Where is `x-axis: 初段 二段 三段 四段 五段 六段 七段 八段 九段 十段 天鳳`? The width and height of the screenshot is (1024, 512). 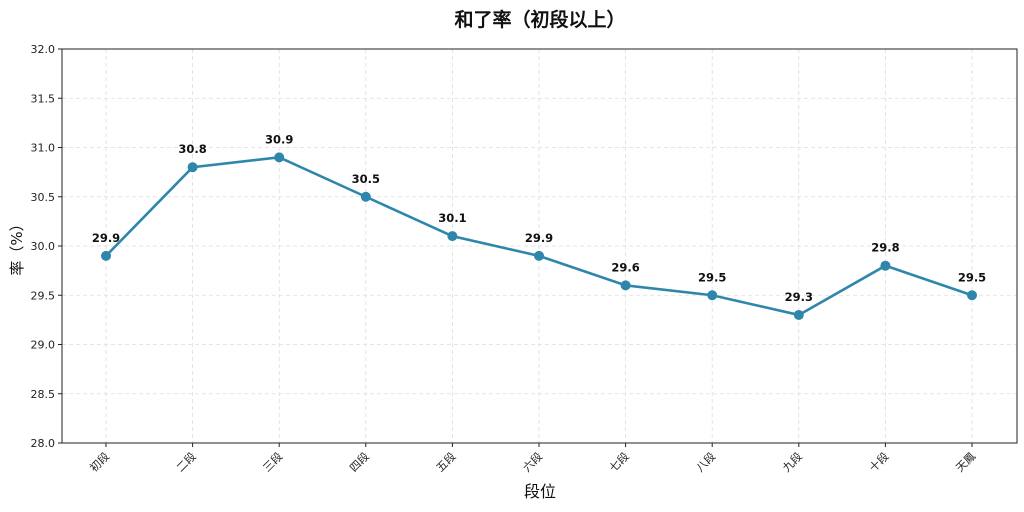 x-axis: 初段 二段 三段 四段 五段 六段 七段 八段 九段 十段 天鳳 is located at coordinates (532, 459).